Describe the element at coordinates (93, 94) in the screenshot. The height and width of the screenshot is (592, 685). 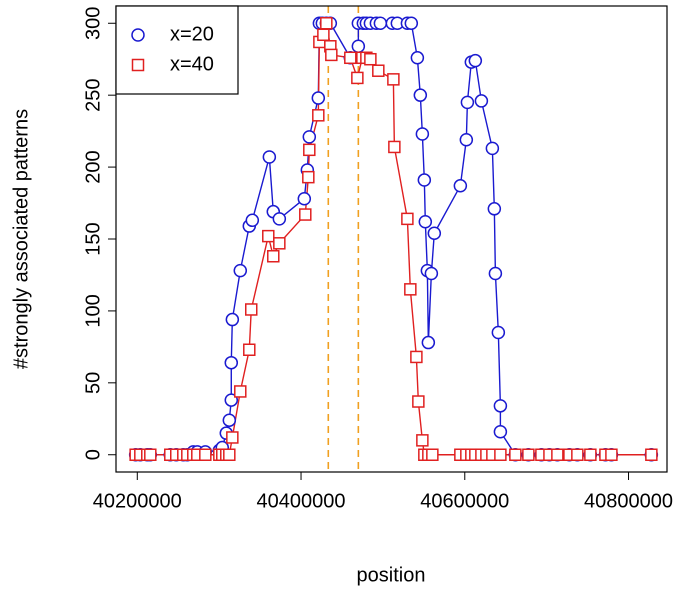
I see `y-tick-label: 250` at that location.